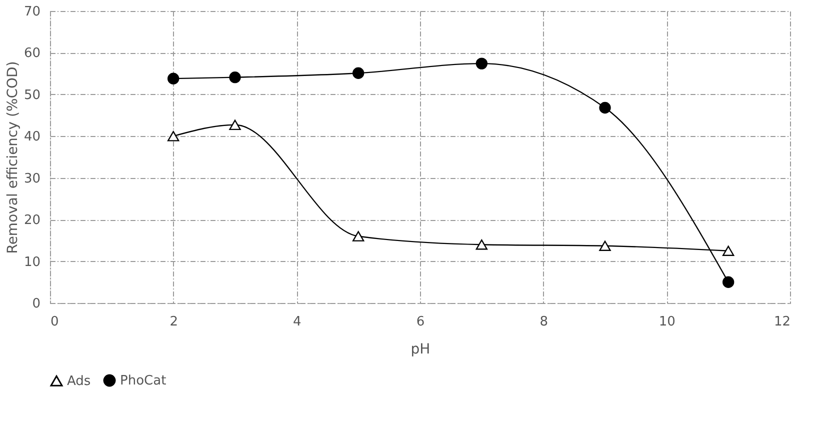  Describe the element at coordinates (174, 322) in the screenshot. I see `x-tick-label: 2` at that location.